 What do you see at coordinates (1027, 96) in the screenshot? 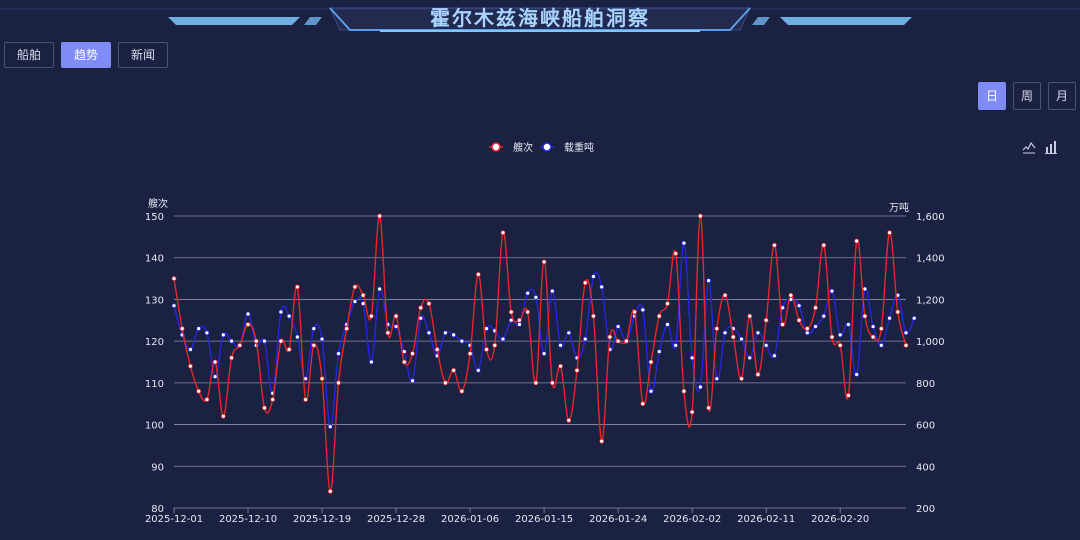
I see `range-week-button: 周` at bounding box center [1027, 96].